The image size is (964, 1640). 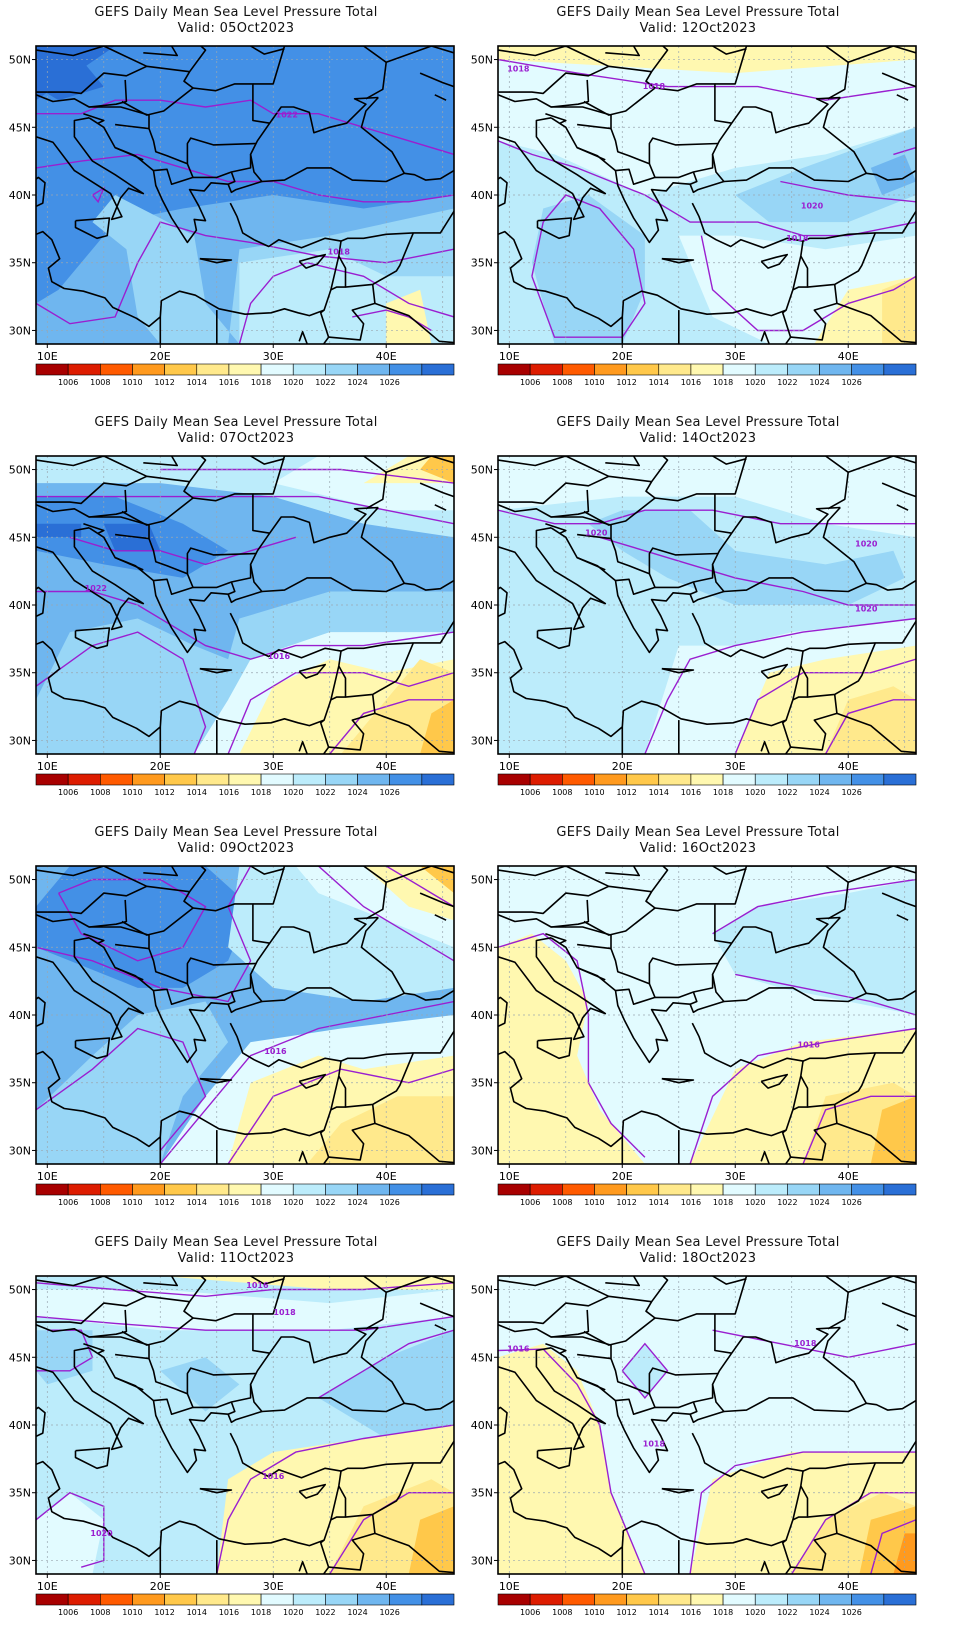 I want to click on panel-title: GEFS Daily Mean Sea Level Pressure Total, so click(x=698, y=12).